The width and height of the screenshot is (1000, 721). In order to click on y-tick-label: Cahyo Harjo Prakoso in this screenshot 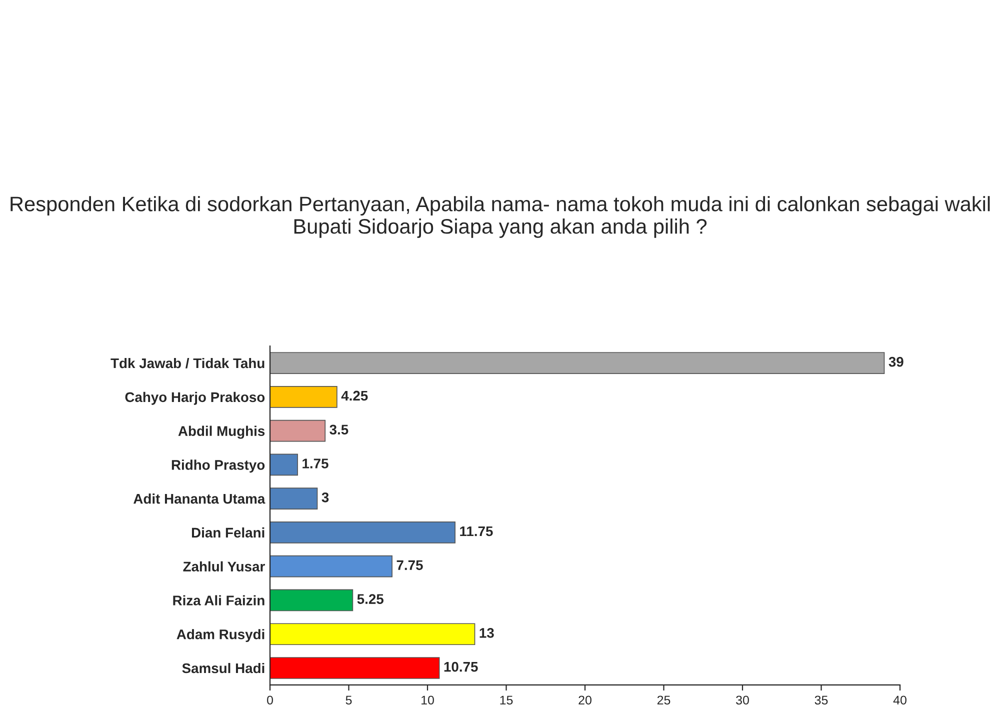, I will do `click(195, 398)`.